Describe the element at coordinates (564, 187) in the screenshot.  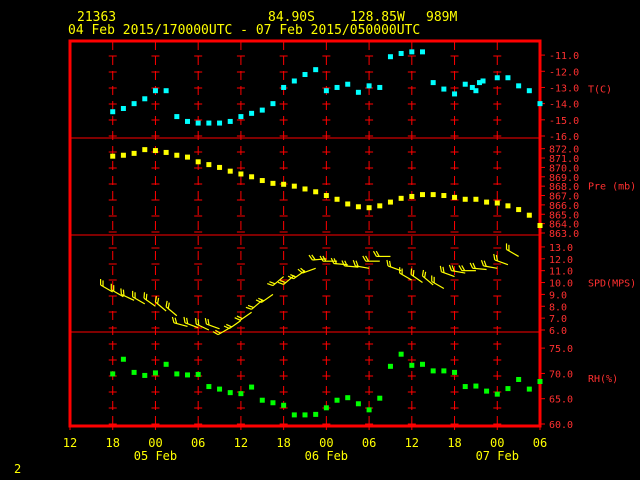
I see `y-tick-label: 868.0` at that location.